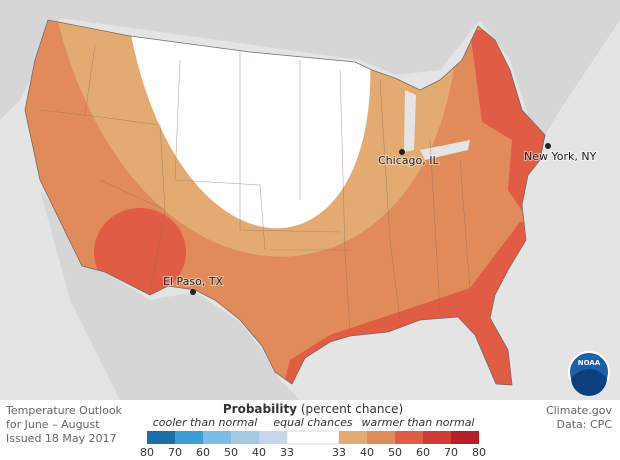 The width and height of the screenshot is (620, 460). I want to click on city-label: El Paso, TX, so click(193, 281).